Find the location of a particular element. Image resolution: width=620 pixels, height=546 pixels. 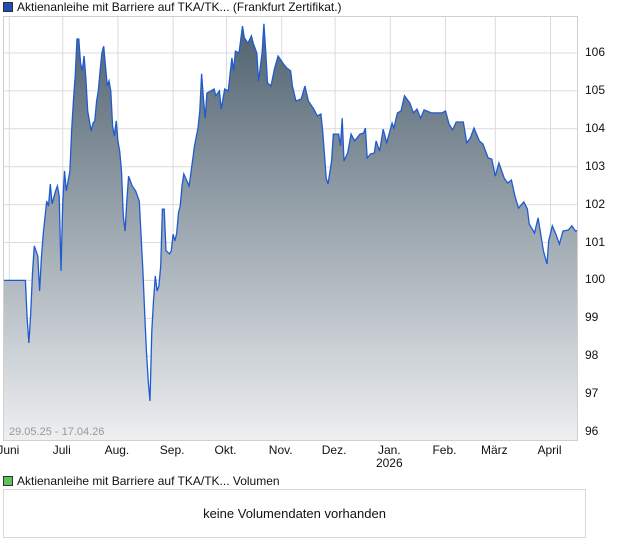

y-tick-label: 104 is located at coordinates (595, 127).